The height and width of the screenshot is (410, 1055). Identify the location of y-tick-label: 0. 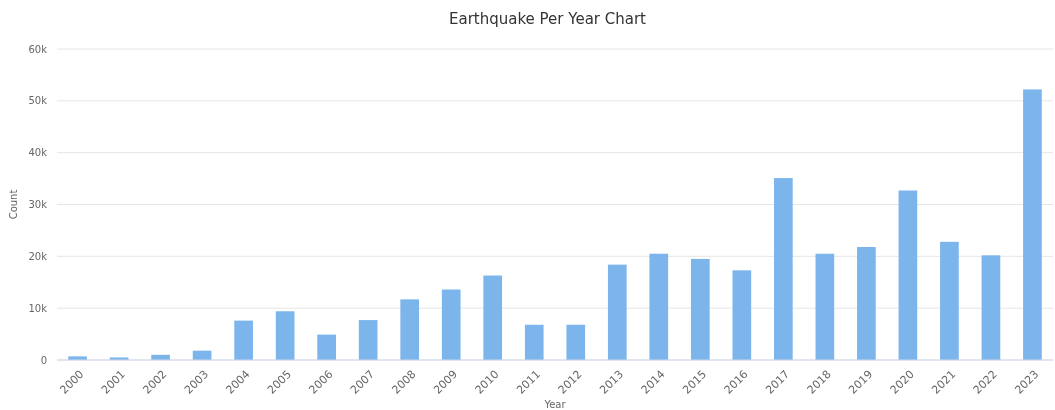
(43, 360).